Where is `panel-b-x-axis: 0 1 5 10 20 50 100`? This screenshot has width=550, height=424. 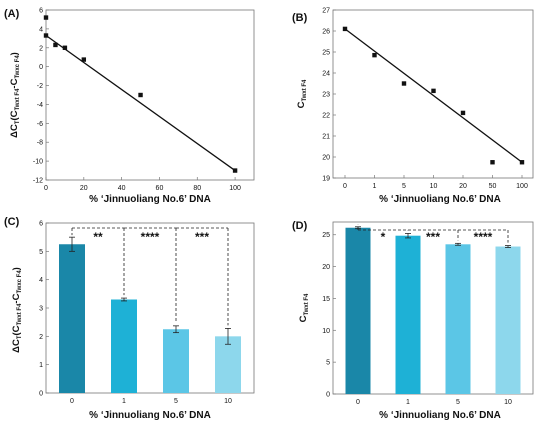 panel-b-x-axis: 0 1 5 10 20 50 100 is located at coordinates (435, 182).